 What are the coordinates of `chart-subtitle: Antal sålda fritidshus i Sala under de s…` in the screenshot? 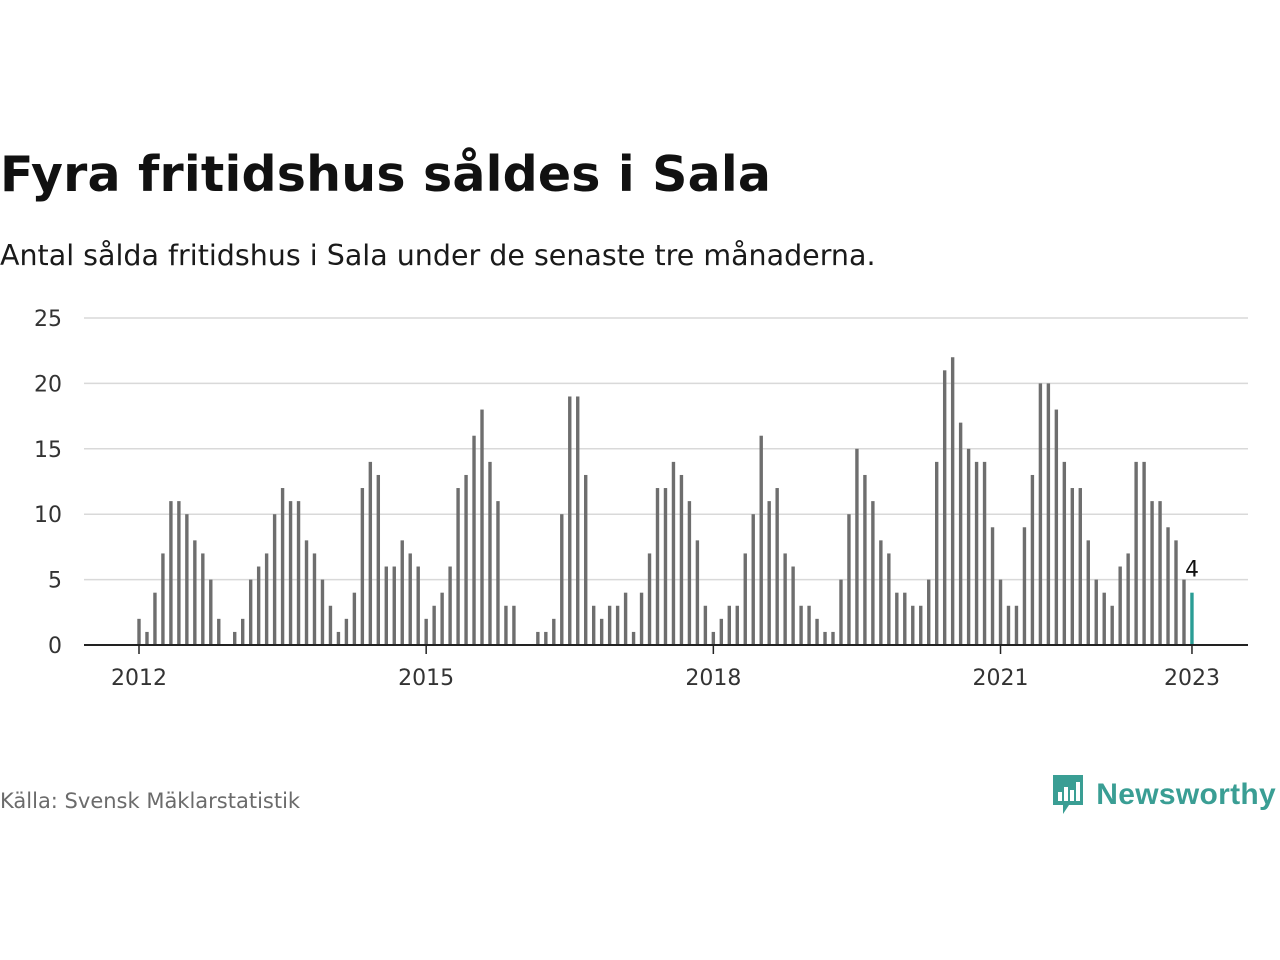 It's located at (438, 255).